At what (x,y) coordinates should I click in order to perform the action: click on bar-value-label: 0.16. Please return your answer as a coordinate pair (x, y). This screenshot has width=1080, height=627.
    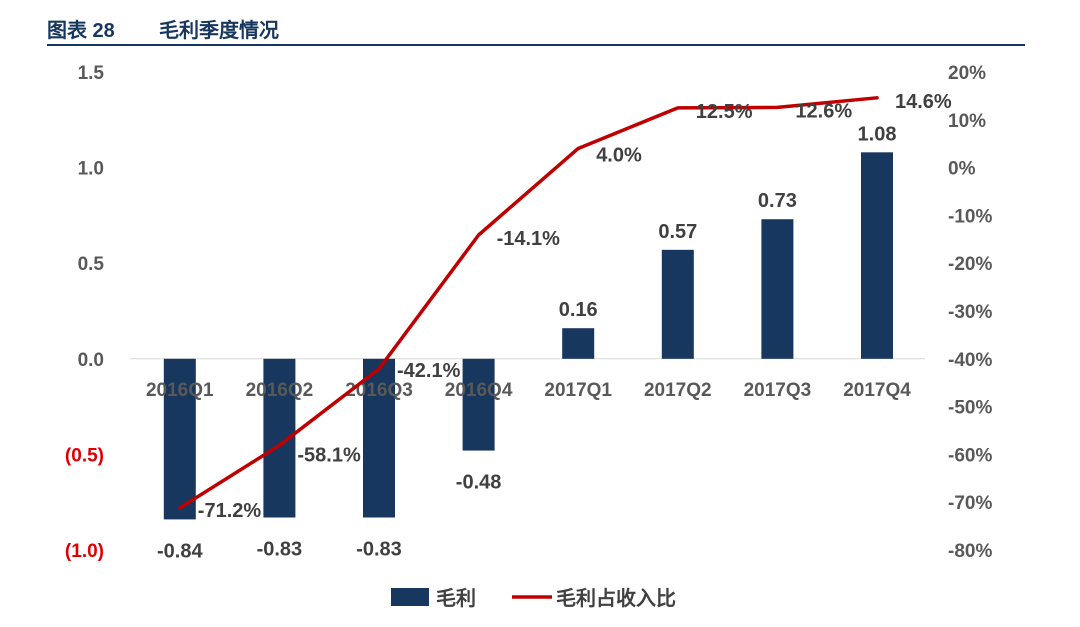
    Looking at the image, I should click on (578, 310).